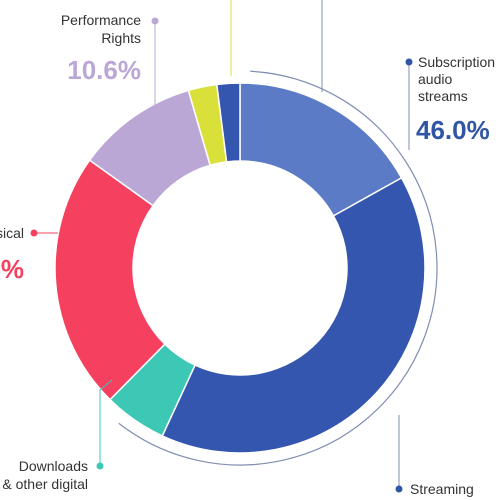 The width and height of the screenshot is (500, 500). Describe the element at coordinates (456, 62) in the screenshot. I see `label-subscription-line1: Subscription` at that location.